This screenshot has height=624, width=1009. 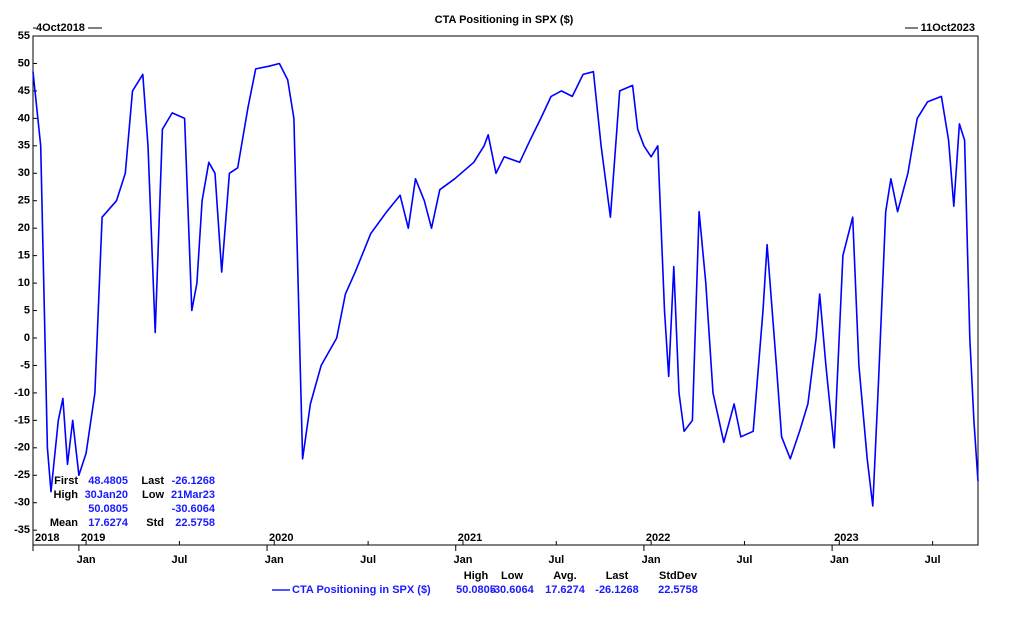 What do you see at coordinates (155, 523) in the screenshot?
I see `stat-label: Std` at bounding box center [155, 523].